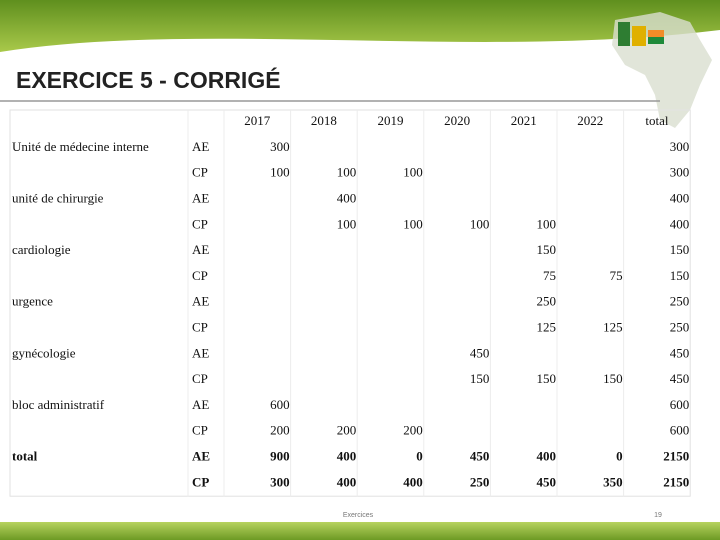 The width and height of the screenshot is (720, 540). What do you see at coordinates (257, 120) in the screenshot?
I see `column-header: 2017` at bounding box center [257, 120].